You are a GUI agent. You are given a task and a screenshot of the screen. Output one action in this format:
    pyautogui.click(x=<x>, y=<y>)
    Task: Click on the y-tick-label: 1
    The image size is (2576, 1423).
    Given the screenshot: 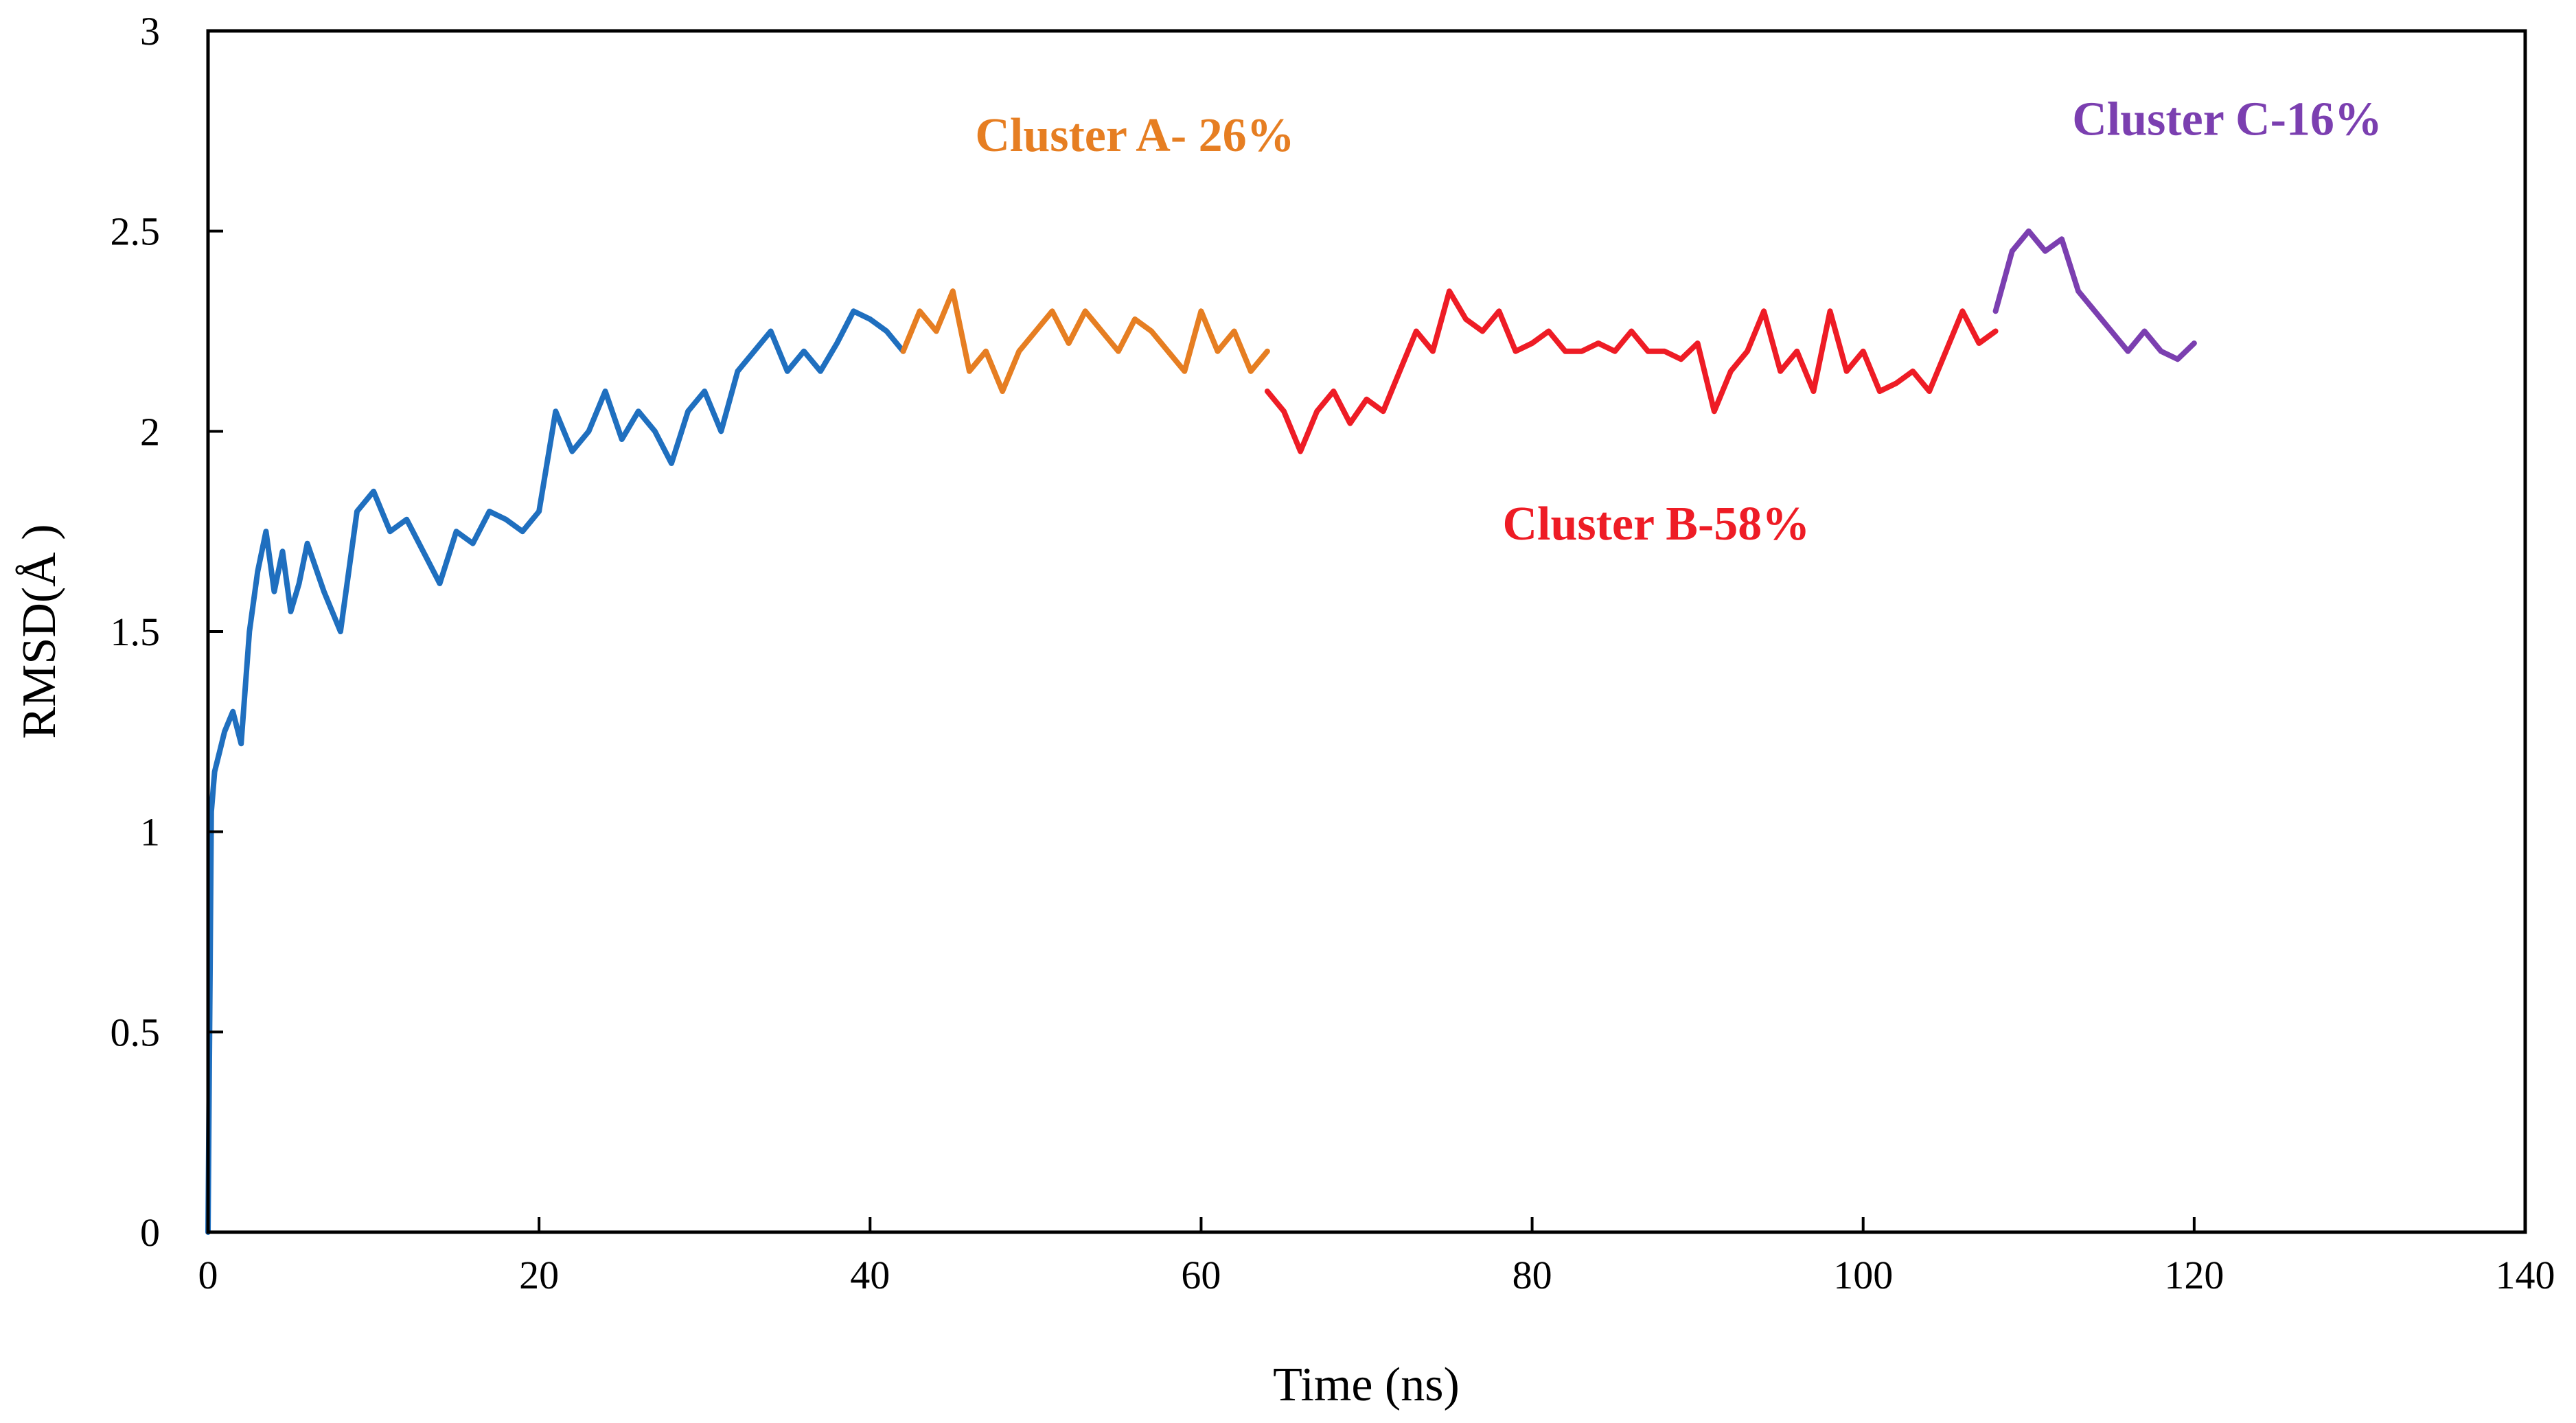 What is the action you would take?
    pyautogui.click(x=150, y=832)
    